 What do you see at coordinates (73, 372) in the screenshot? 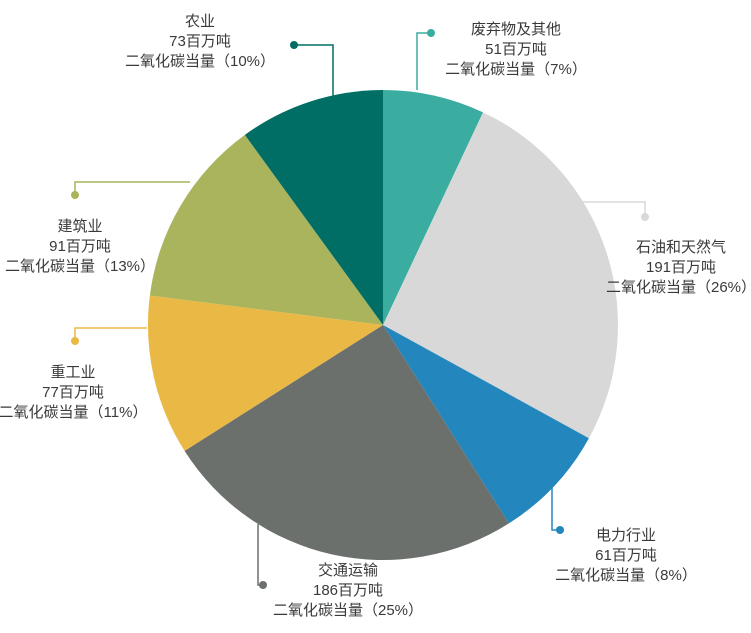
I see `slice-name: 重工业` at bounding box center [73, 372].